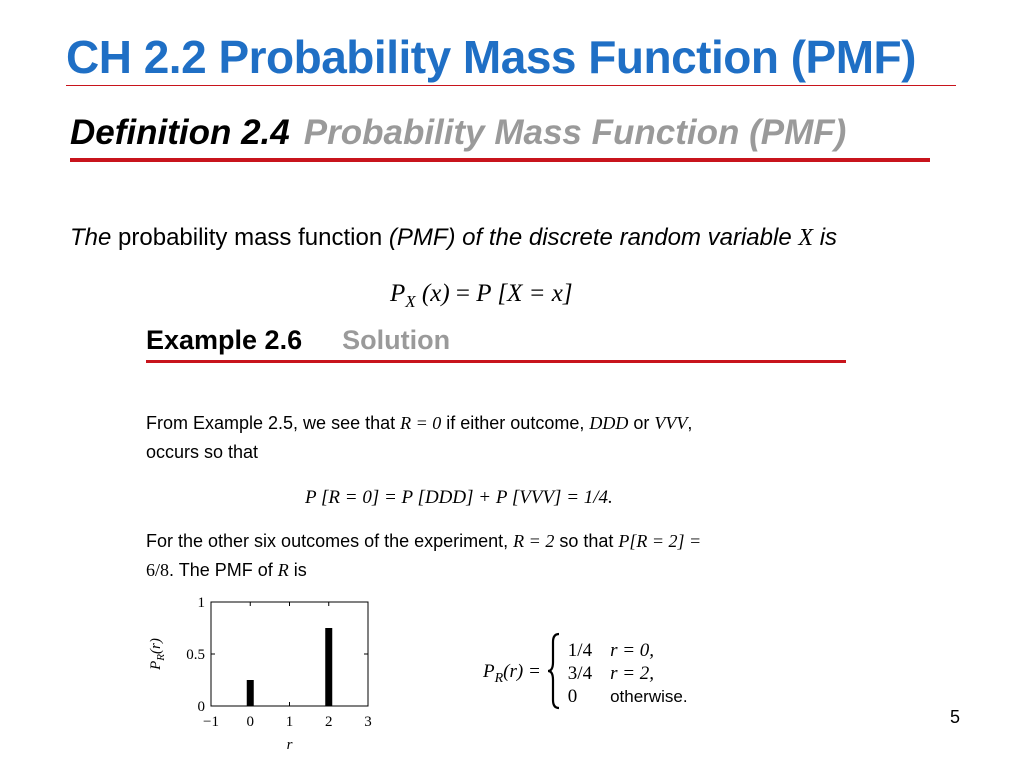 This screenshot has width=1024, height=768. Describe the element at coordinates (580, 650) in the screenshot. I see `pmf-case-value: 1/4` at that location.